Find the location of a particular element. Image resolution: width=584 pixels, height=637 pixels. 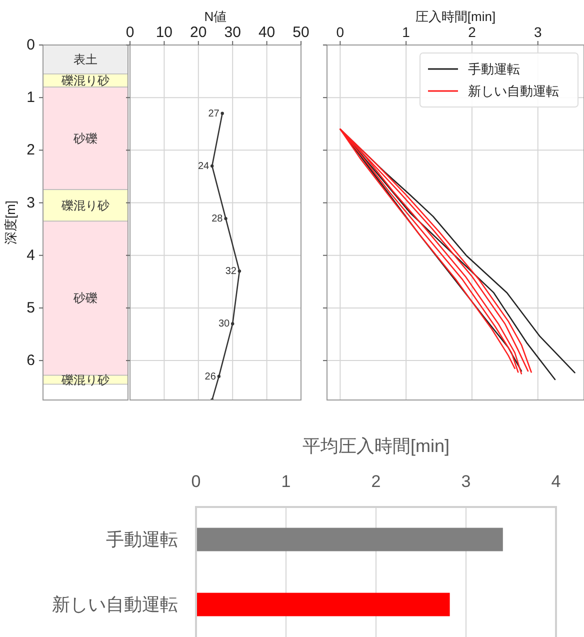

legend-label: 手動運転 is located at coordinates (494, 69).